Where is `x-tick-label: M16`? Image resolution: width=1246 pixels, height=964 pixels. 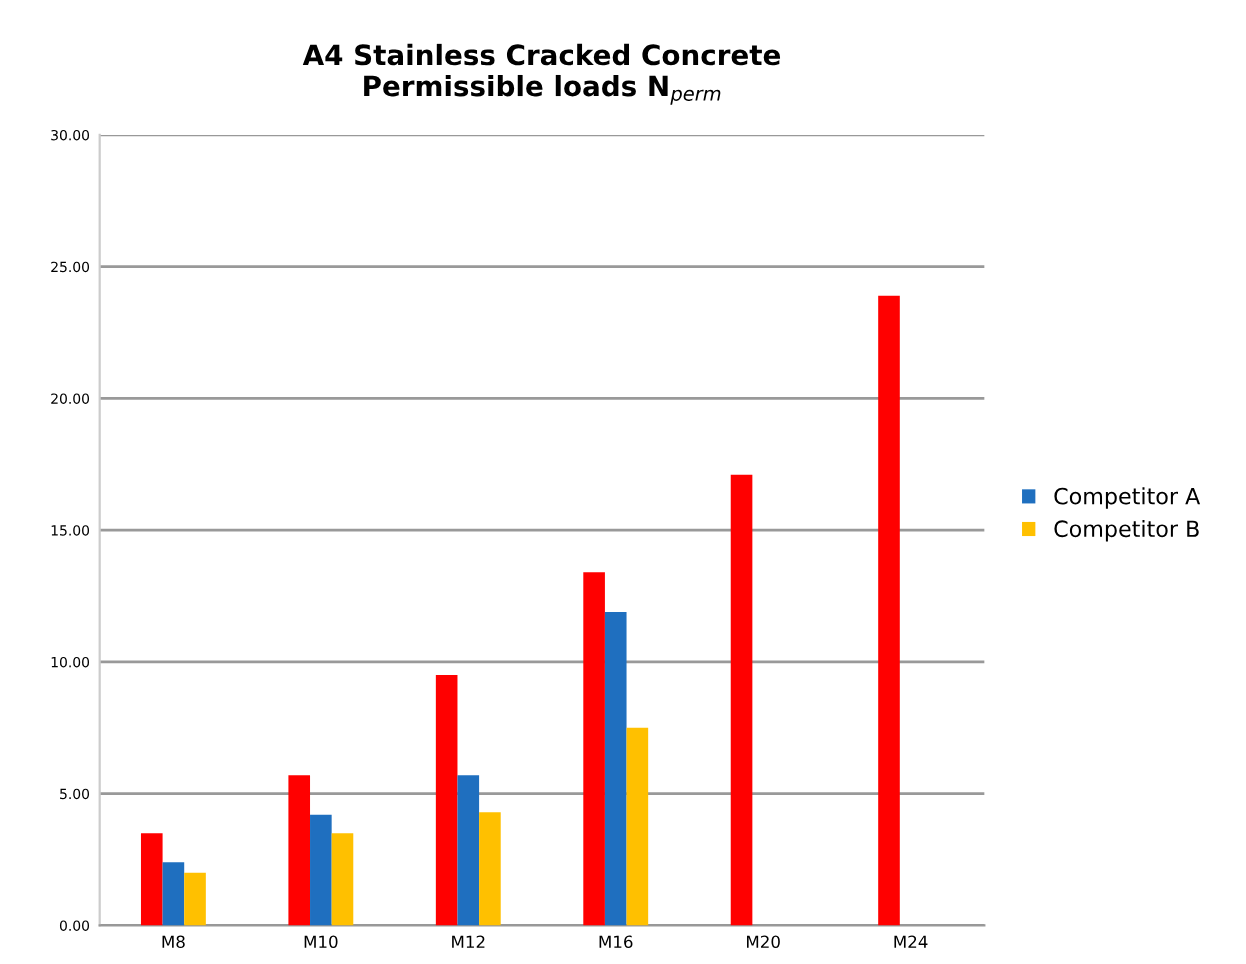
x-tick-label: M16 is located at coordinates (616, 942).